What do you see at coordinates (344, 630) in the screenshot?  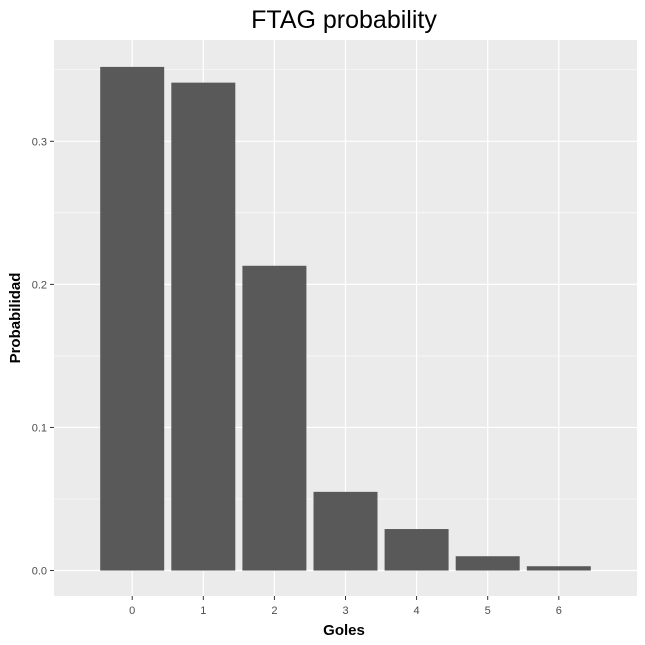 I see `x-axis-title: Goles` at bounding box center [344, 630].